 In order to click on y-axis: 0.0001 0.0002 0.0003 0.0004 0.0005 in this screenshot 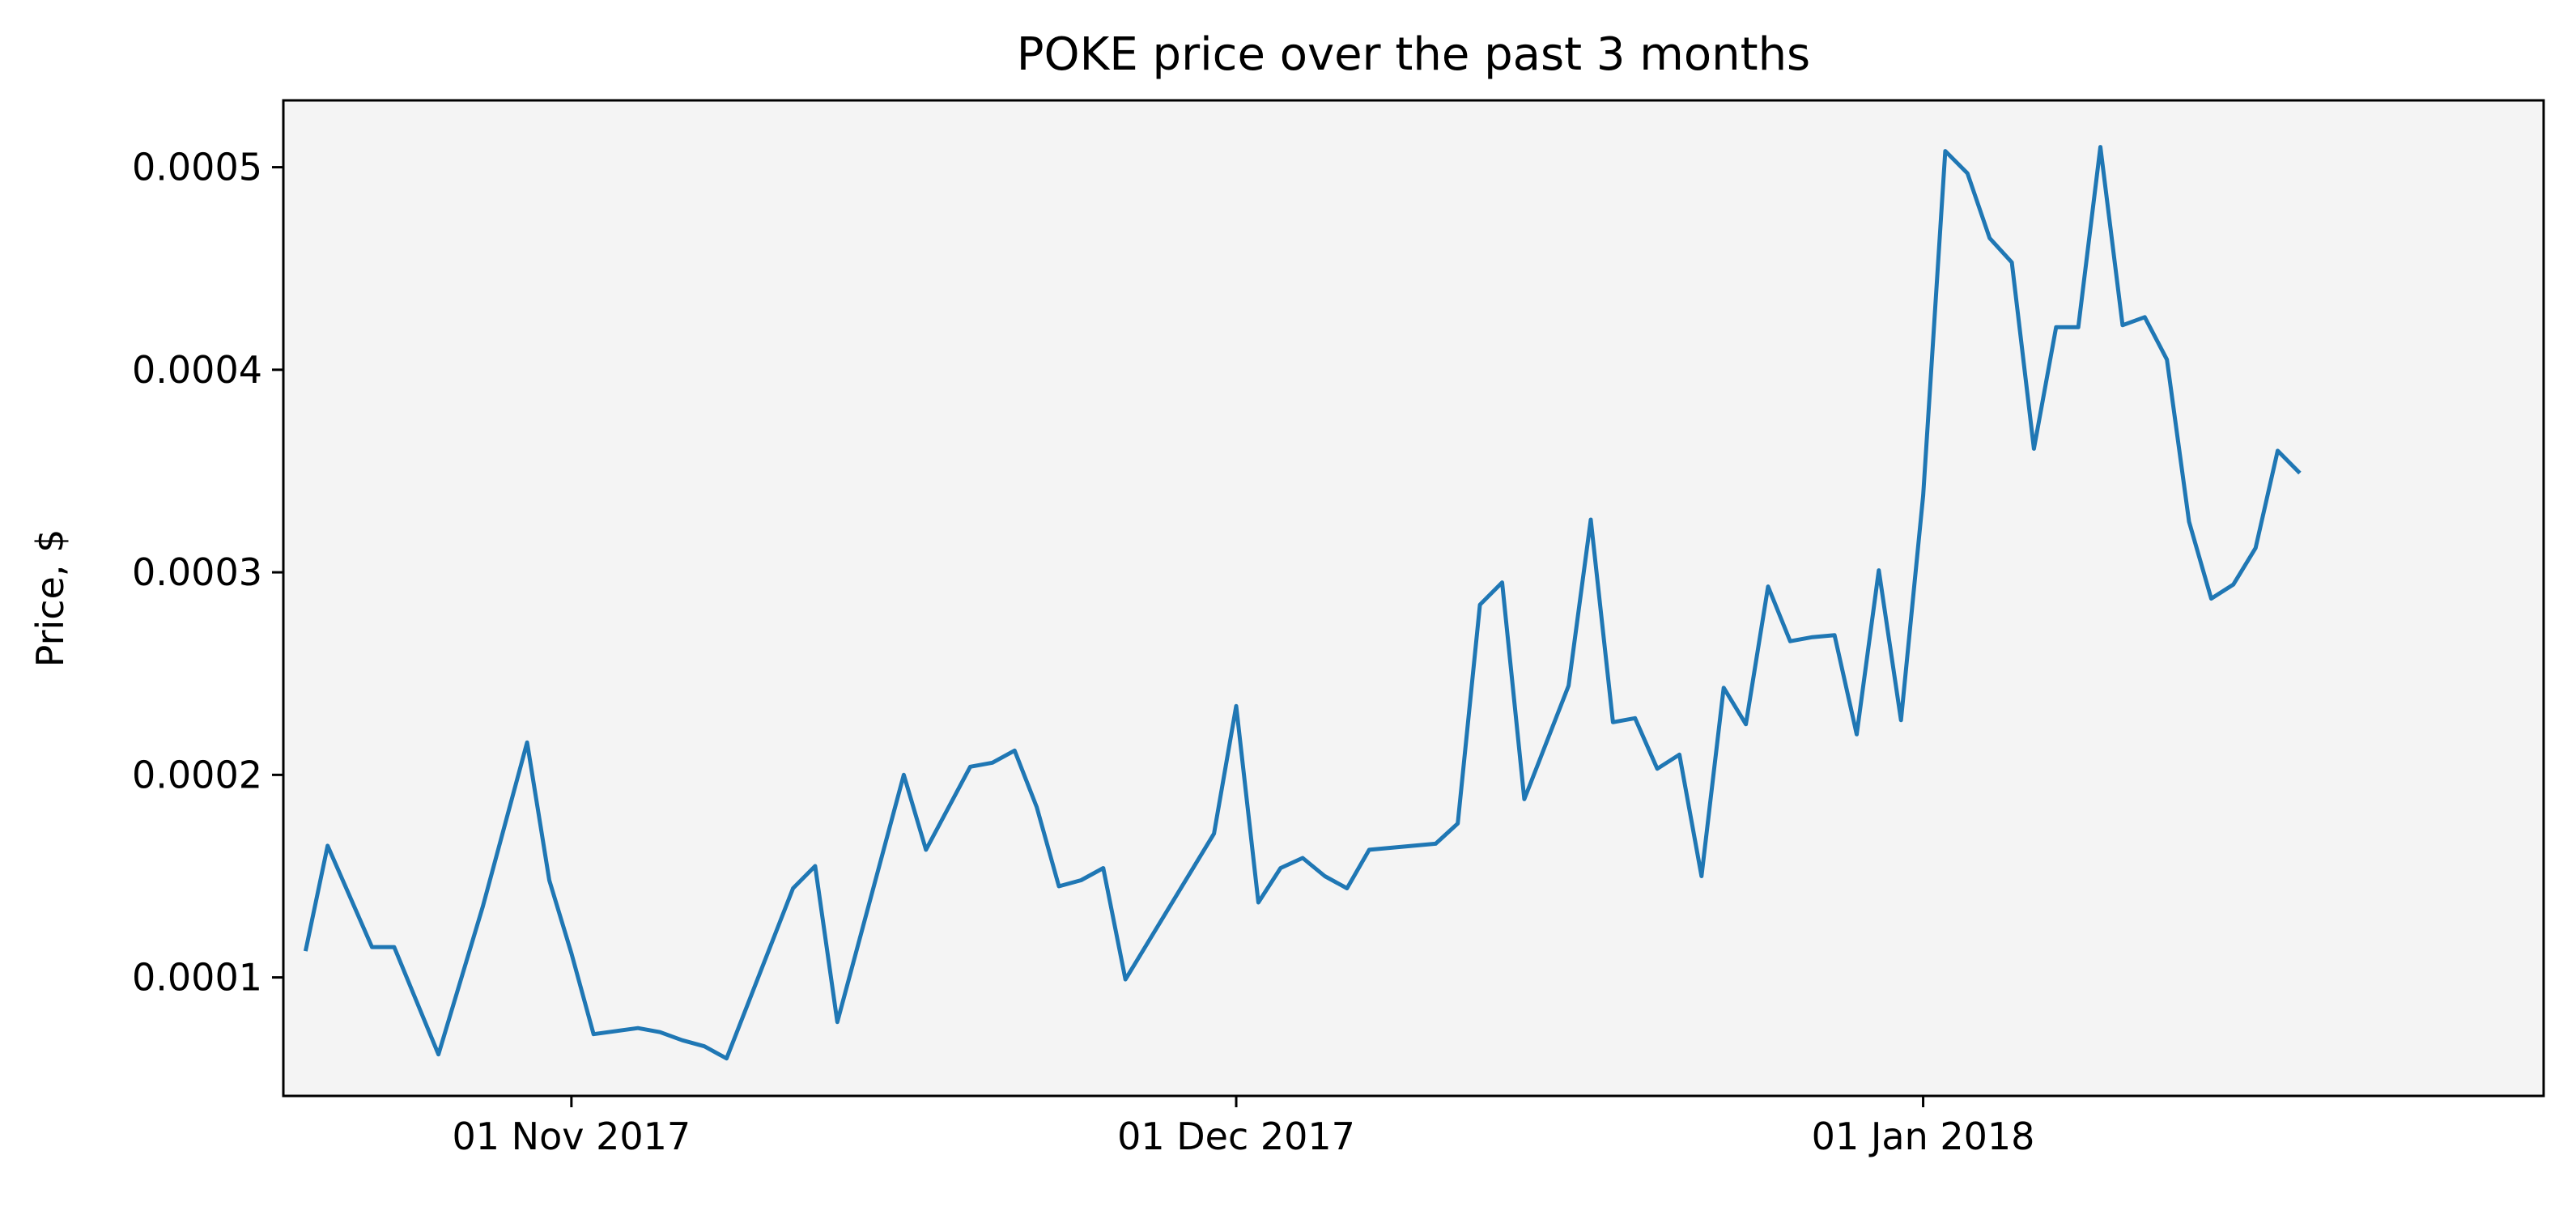, I will do `click(207, 573)`.